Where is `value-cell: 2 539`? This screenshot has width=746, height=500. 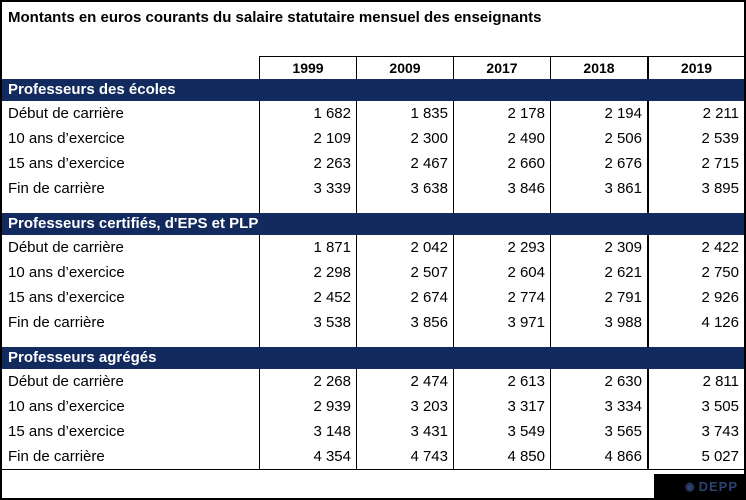
value-cell: 2 539 is located at coordinates (695, 138).